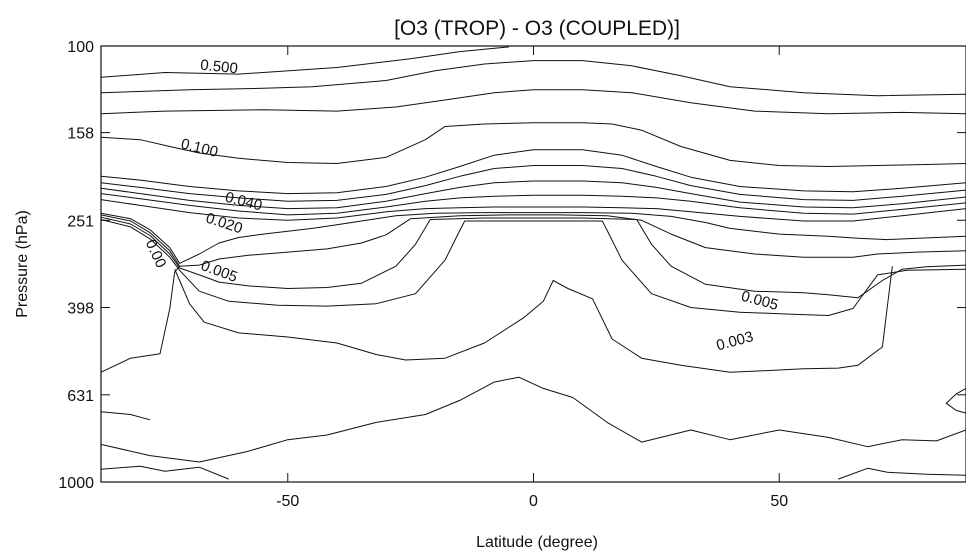  What do you see at coordinates (80, 134) in the screenshot?
I see `y-tick-label: 158` at bounding box center [80, 134].